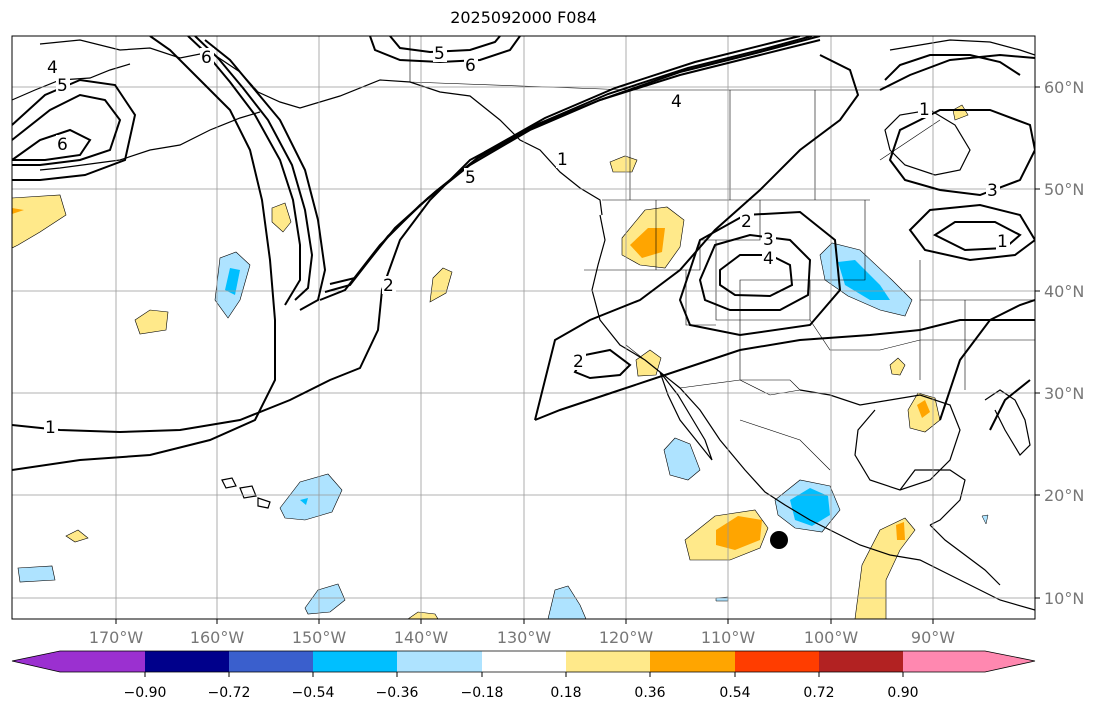  I want to click on northeast-coast, so click(962, 47).